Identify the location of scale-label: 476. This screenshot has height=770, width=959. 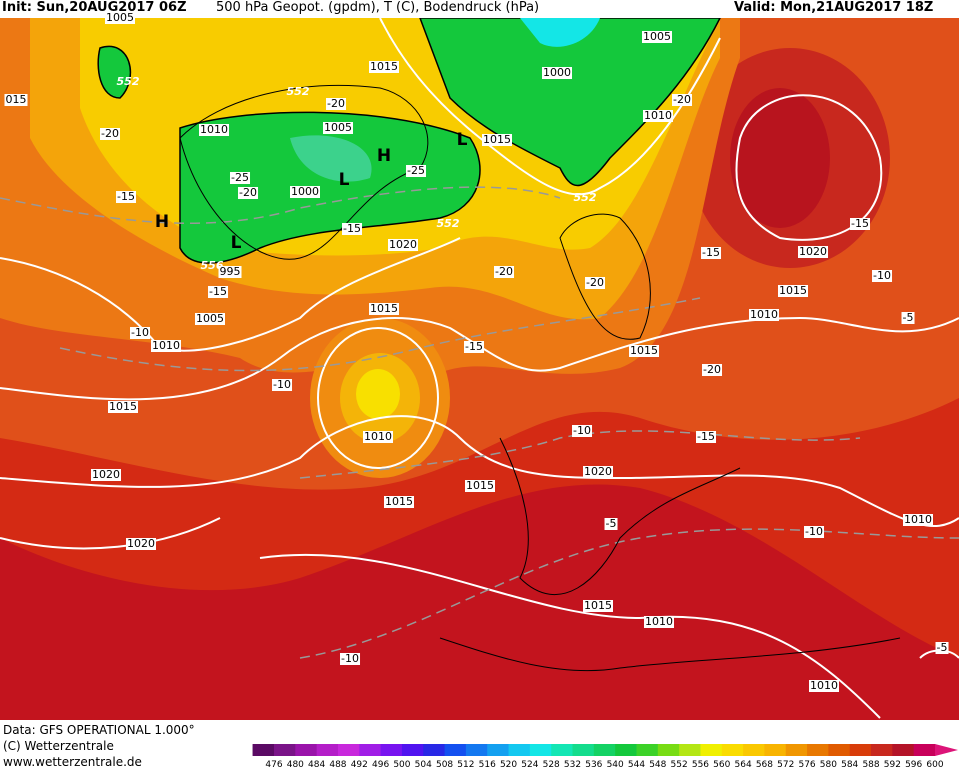
(274, 765).